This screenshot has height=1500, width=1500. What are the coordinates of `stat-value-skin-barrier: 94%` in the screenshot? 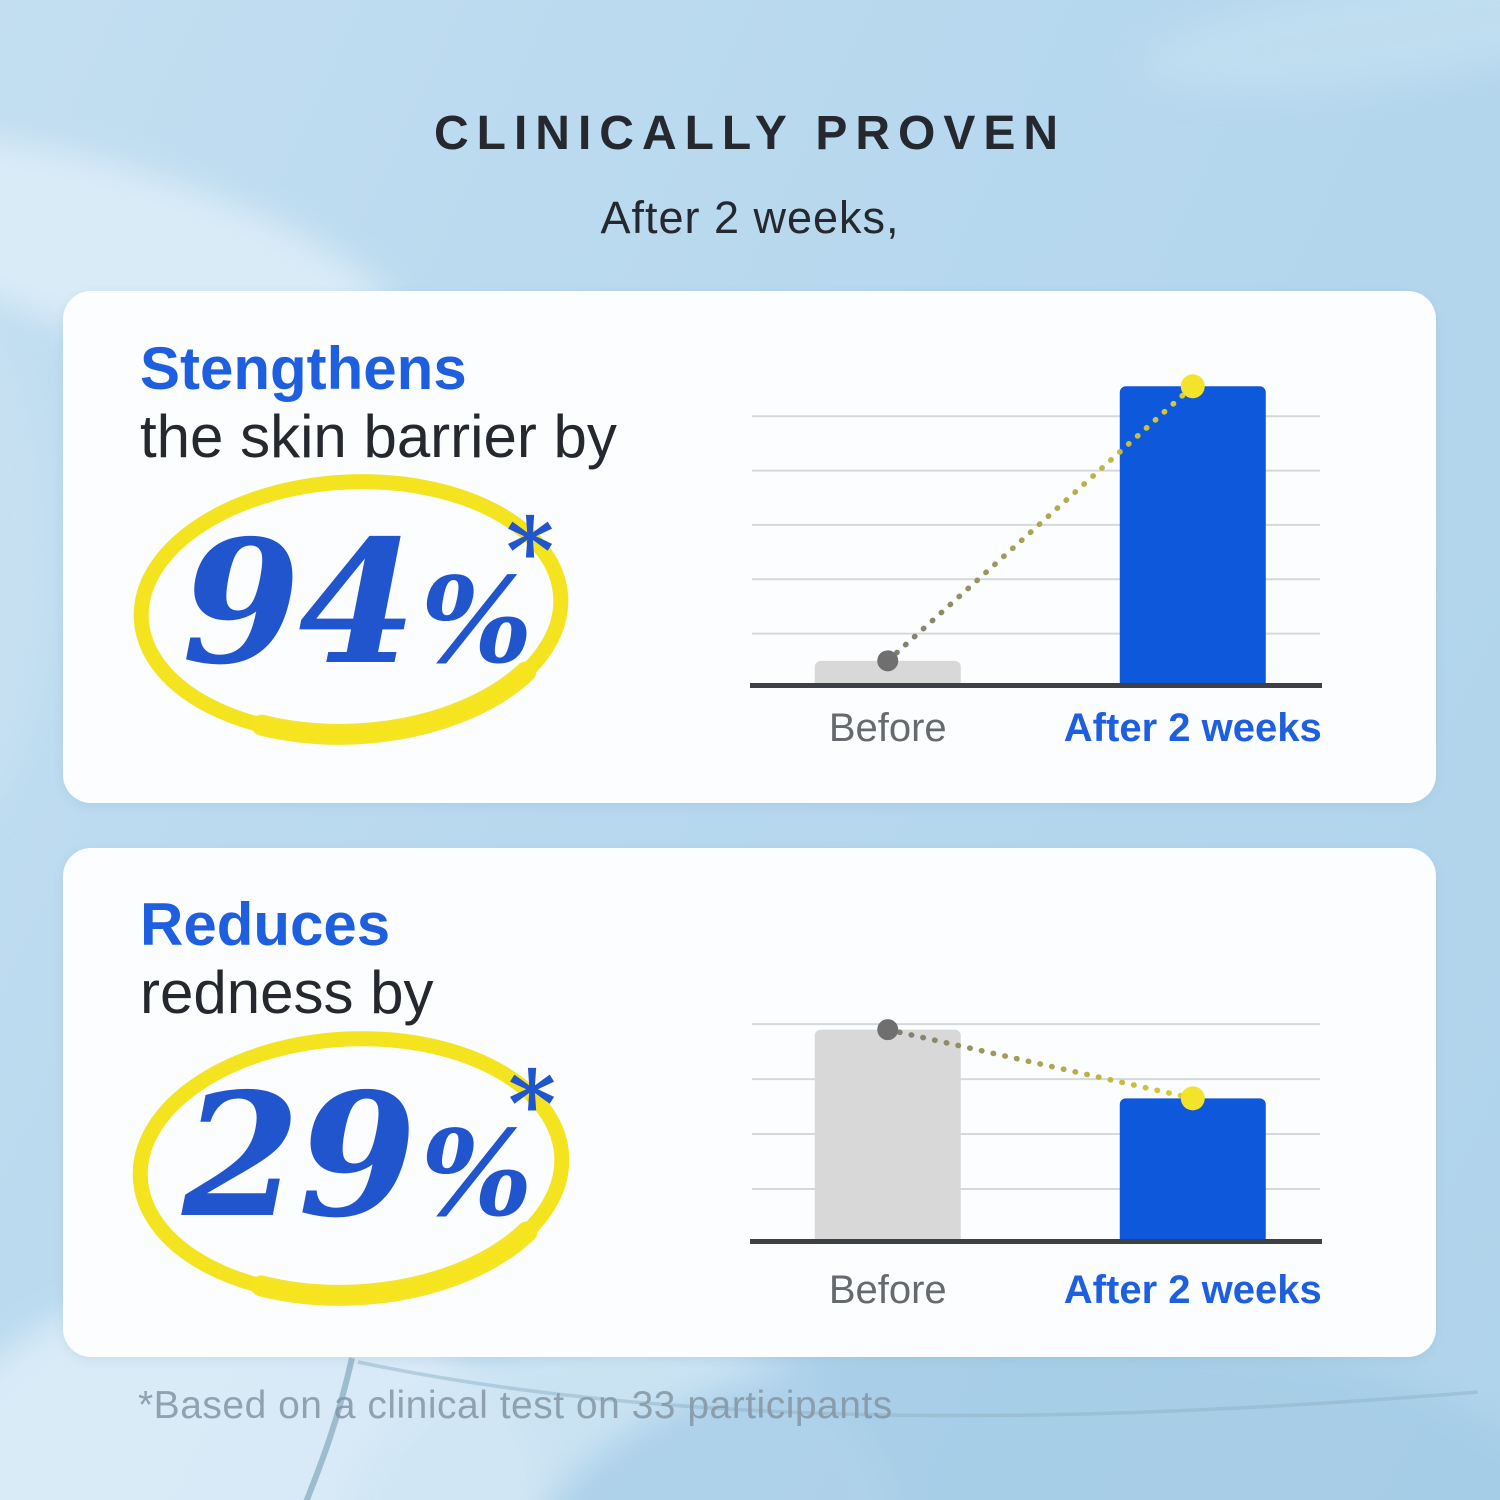 It's located at (357, 603).